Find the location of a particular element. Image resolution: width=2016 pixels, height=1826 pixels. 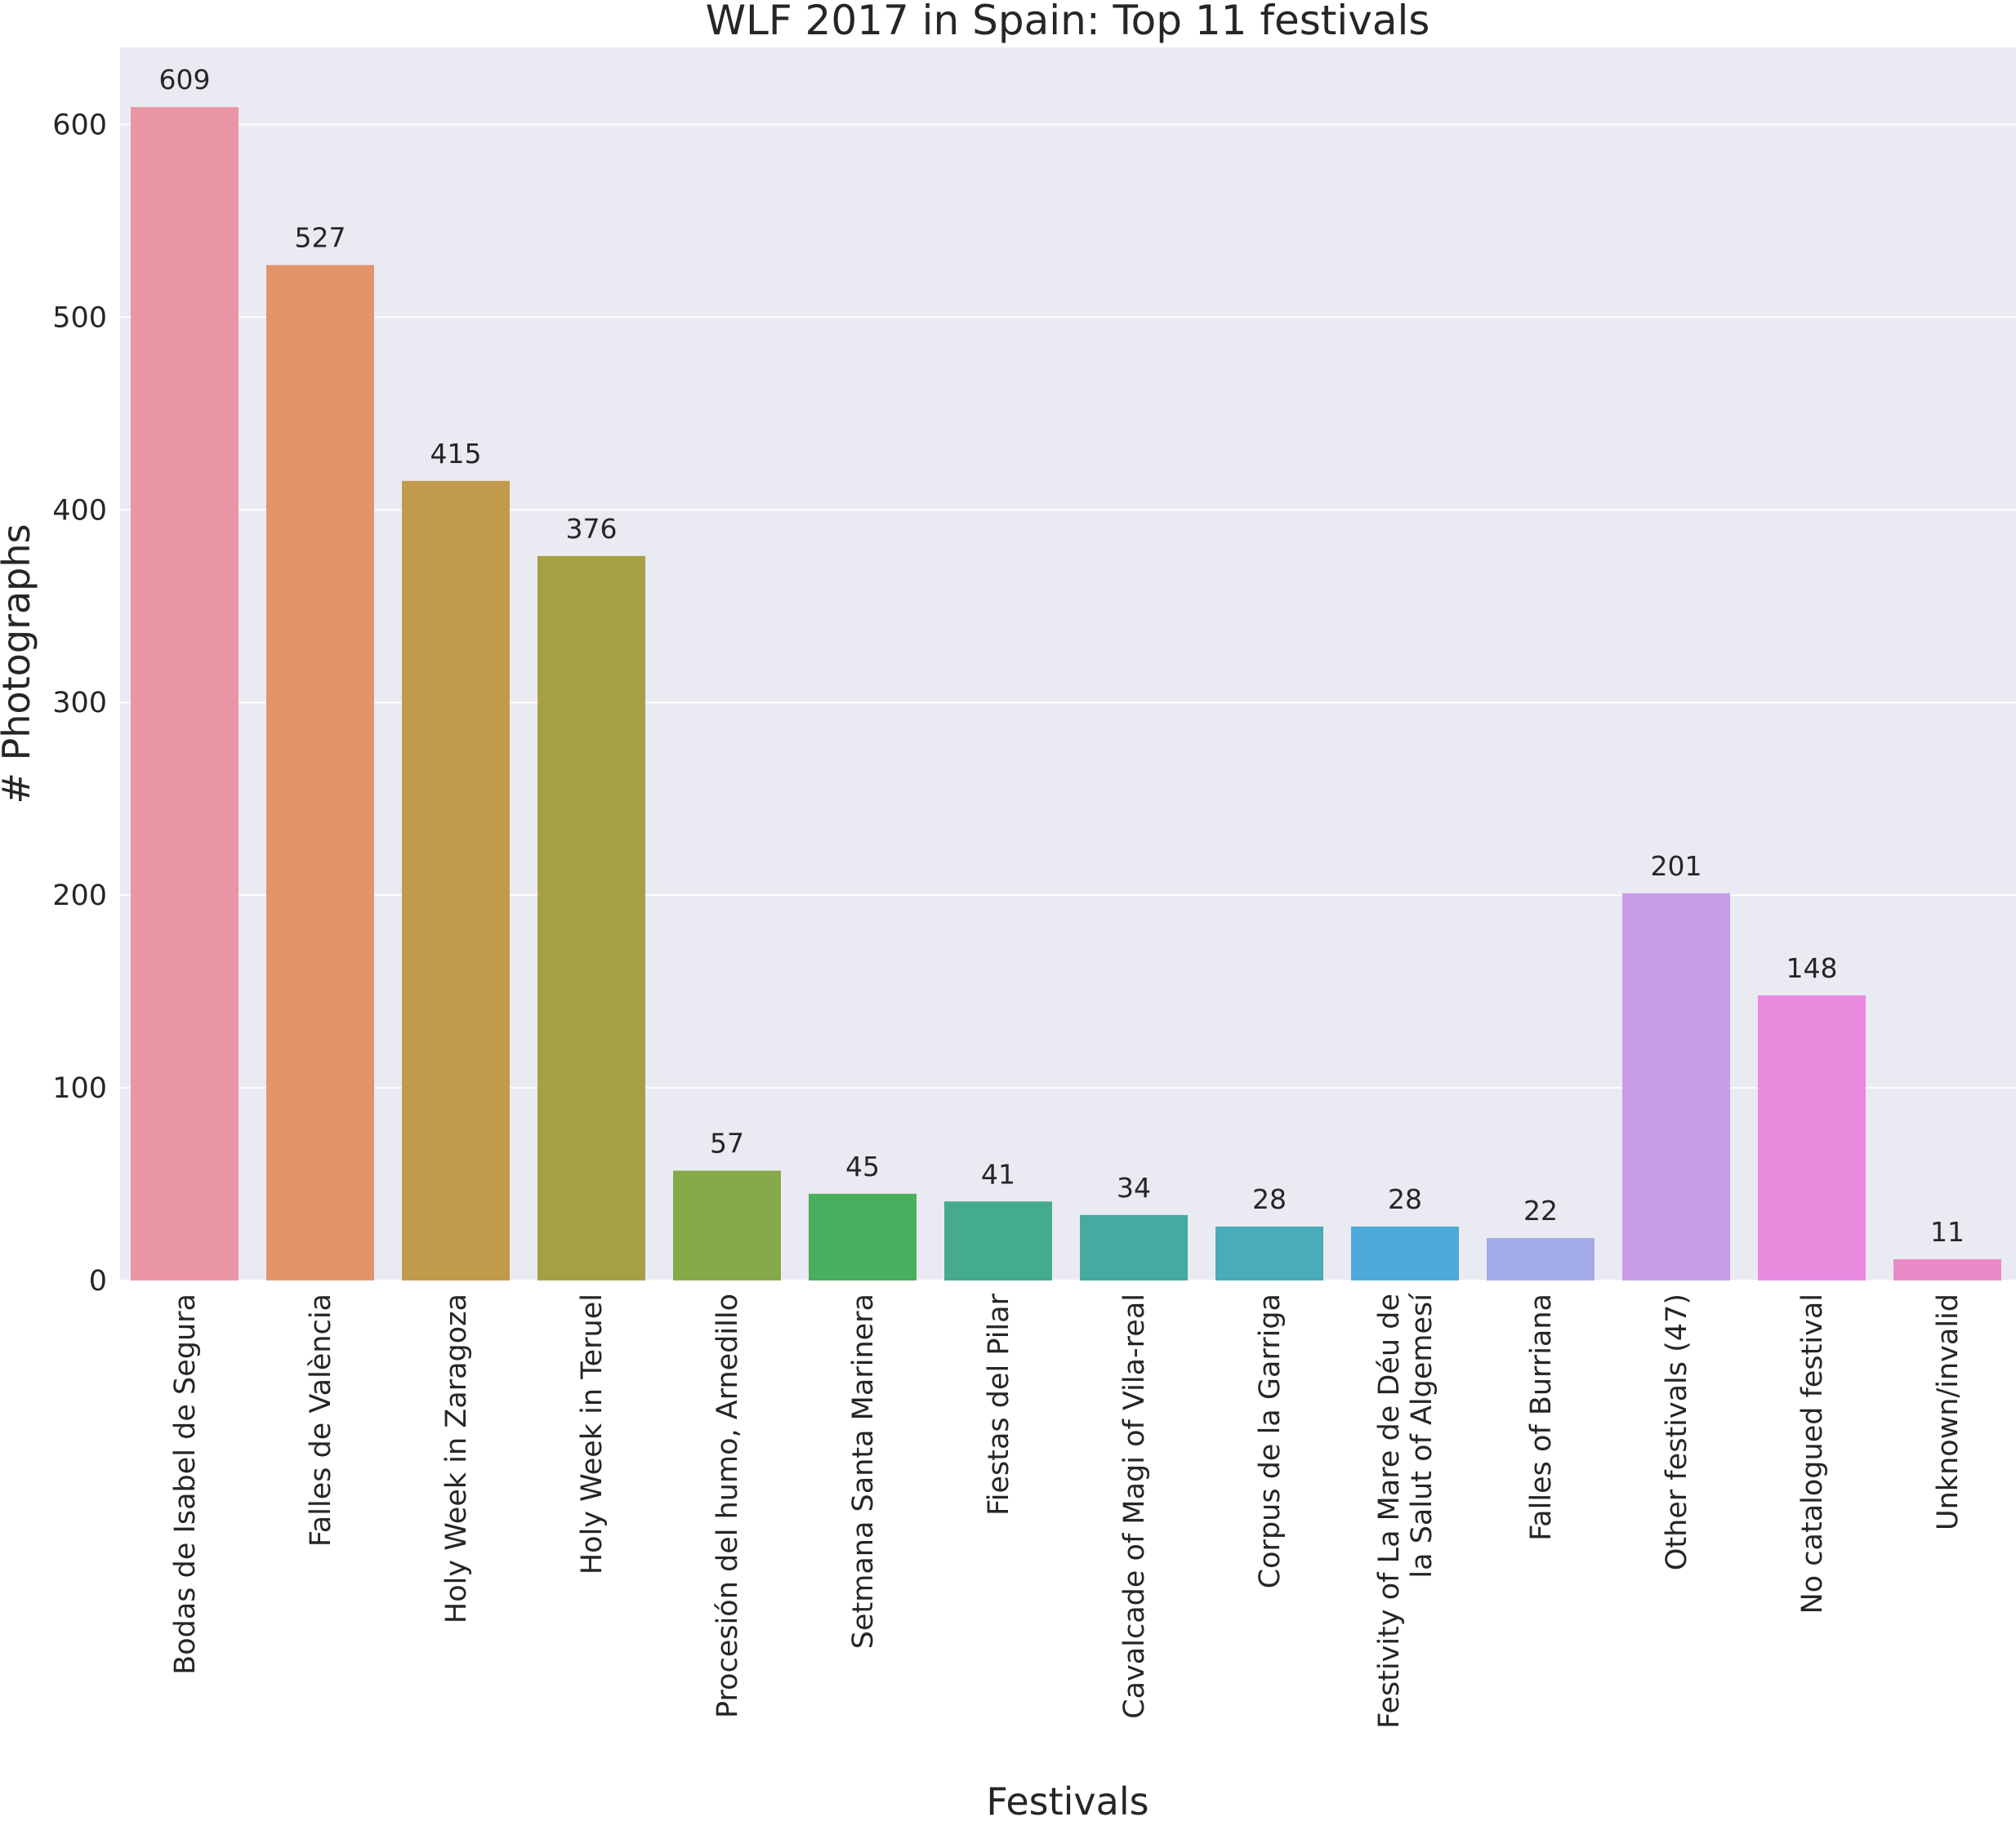

y-tick-label: 600 is located at coordinates (80, 125).